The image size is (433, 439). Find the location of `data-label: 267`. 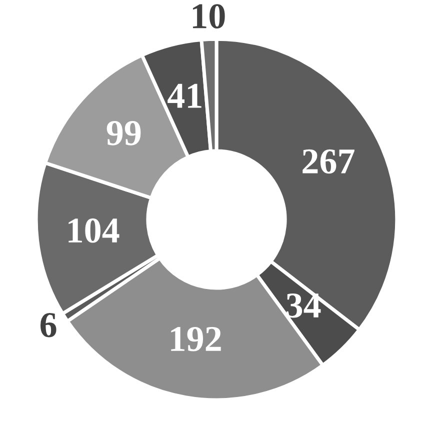

data-label: 267 is located at coordinates (328, 161).